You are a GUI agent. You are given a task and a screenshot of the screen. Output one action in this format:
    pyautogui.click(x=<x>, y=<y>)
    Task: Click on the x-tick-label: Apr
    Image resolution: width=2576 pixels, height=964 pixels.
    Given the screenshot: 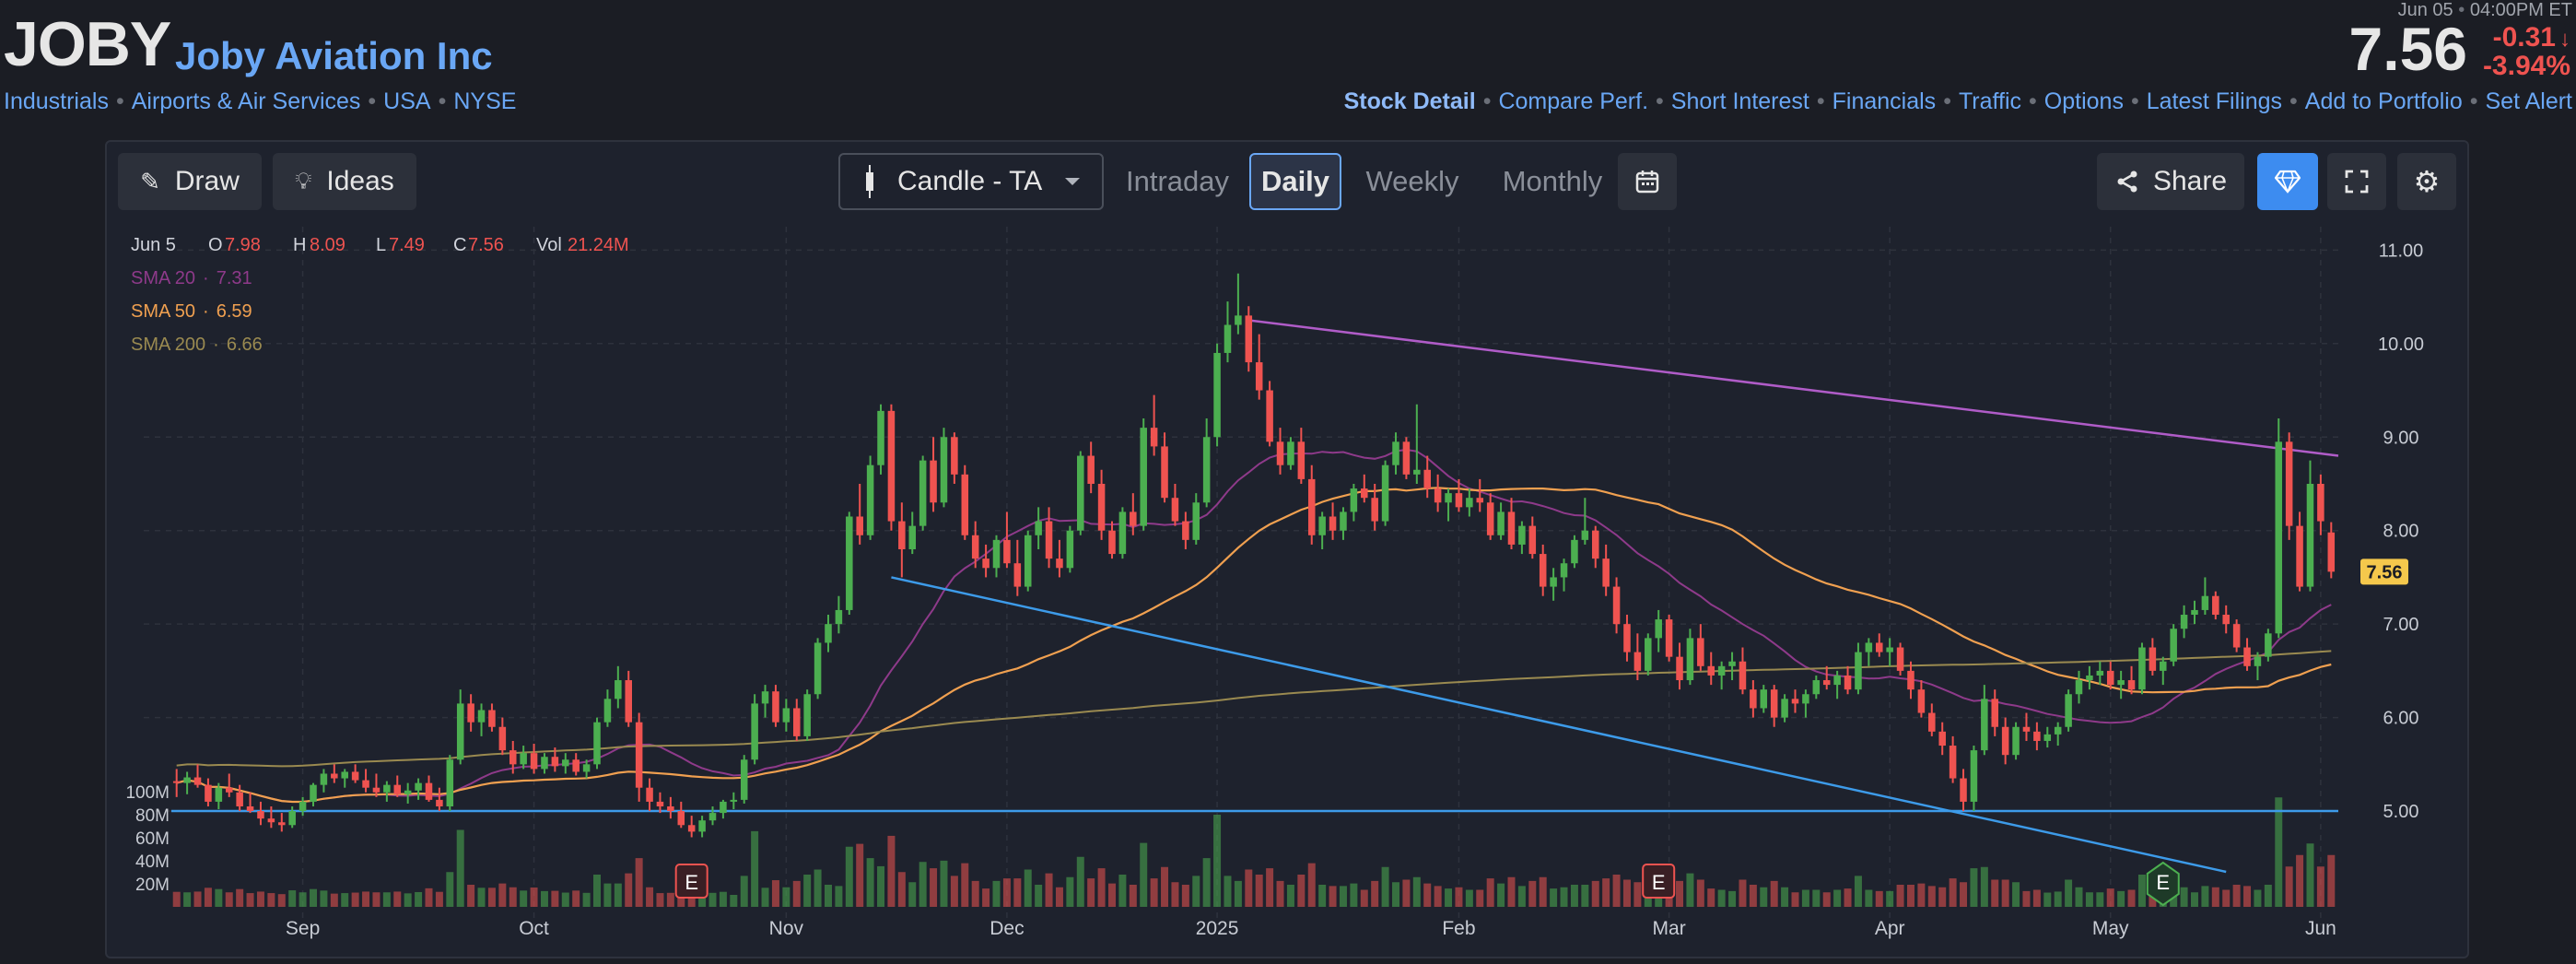 What is the action you would take?
    pyautogui.click(x=1890, y=928)
    